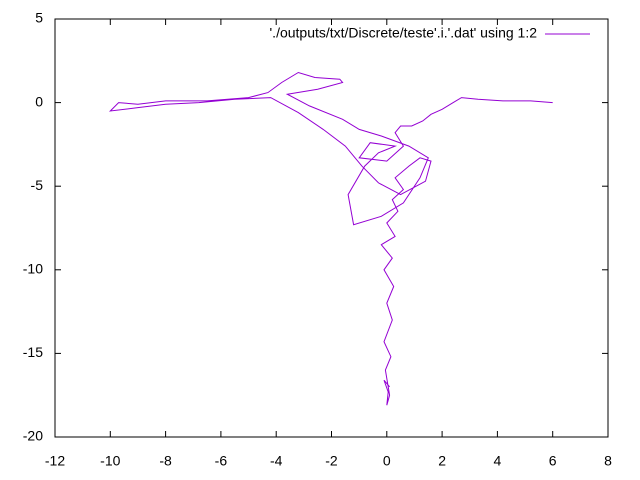 This screenshot has height=480, width=640. What do you see at coordinates (276, 461) in the screenshot?
I see `x-tick-label: -4` at bounding box center [276, 461].